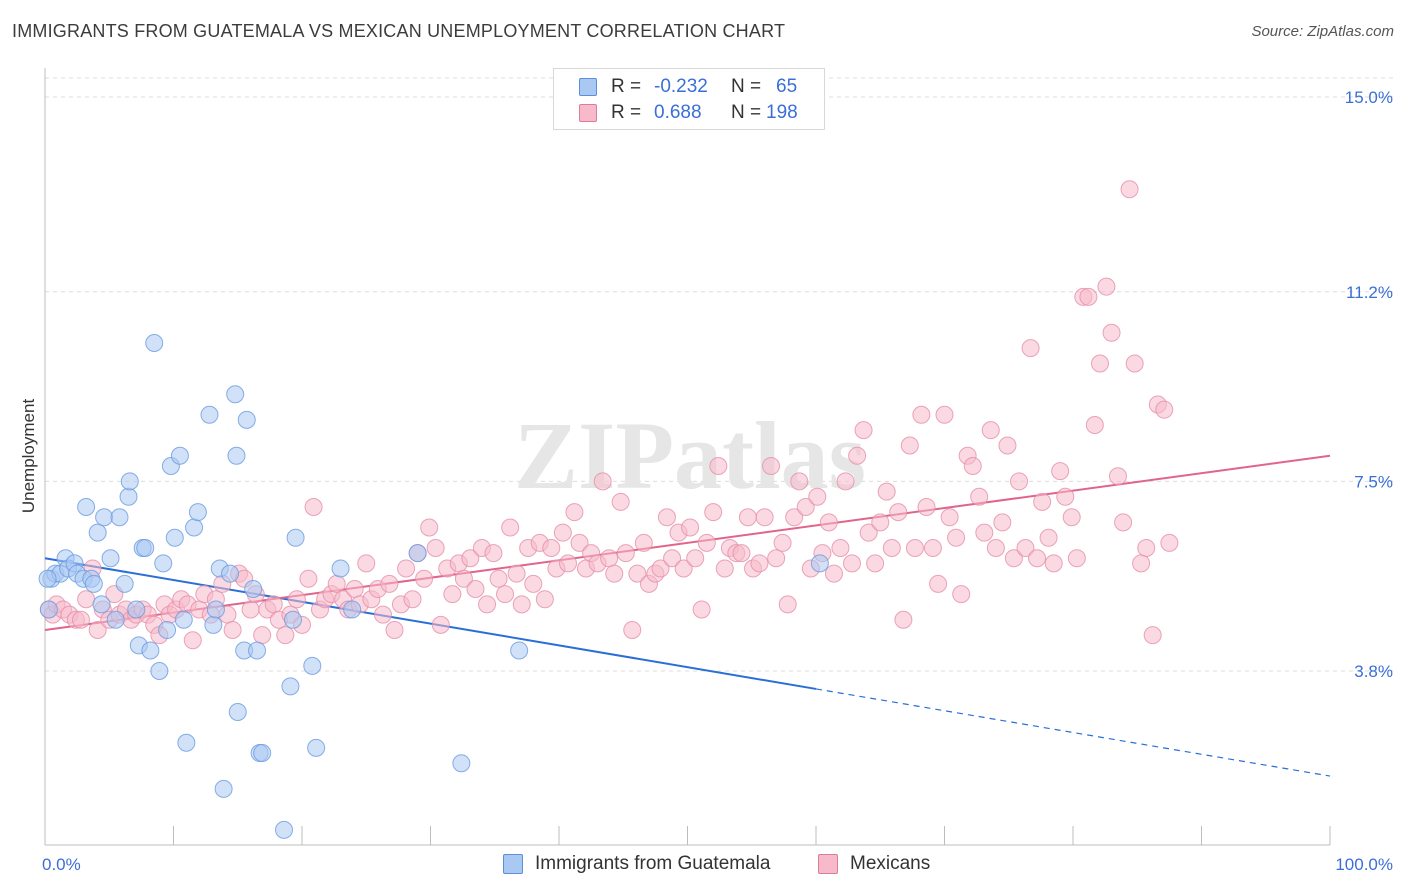 This screenshot has height=892, width=1406. I want to click on legend-row-mexicans: R = 0.688 N = 198, so click(689, 113).